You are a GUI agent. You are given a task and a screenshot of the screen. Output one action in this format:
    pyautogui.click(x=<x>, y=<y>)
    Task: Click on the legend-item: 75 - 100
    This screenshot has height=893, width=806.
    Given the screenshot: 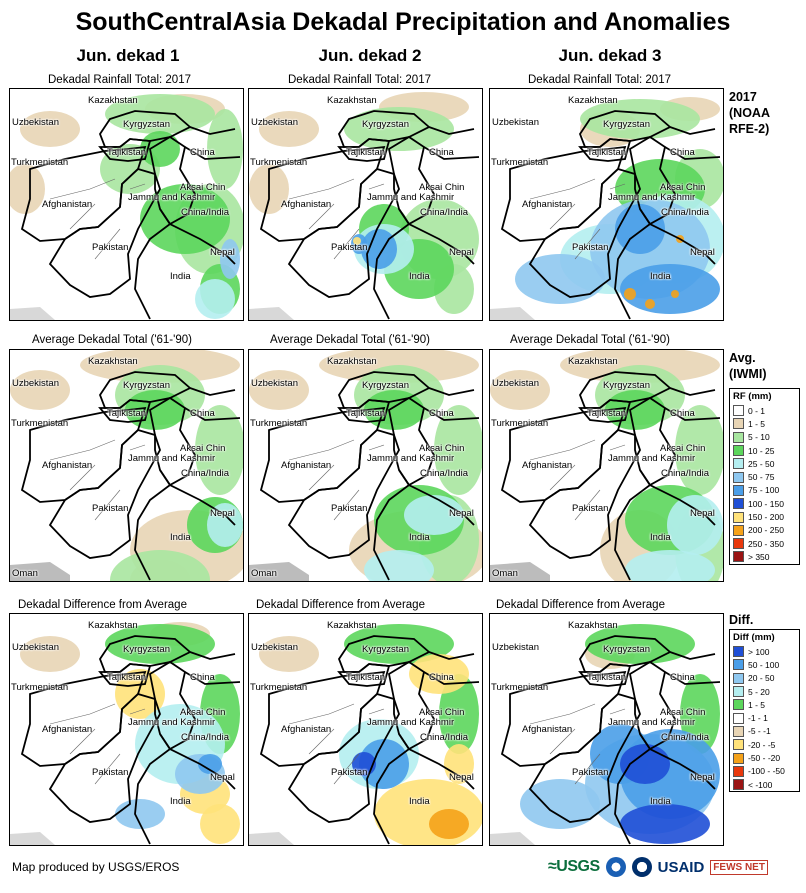 What is the action you would take?
    pyautogui.click(x=764, y=490)
    